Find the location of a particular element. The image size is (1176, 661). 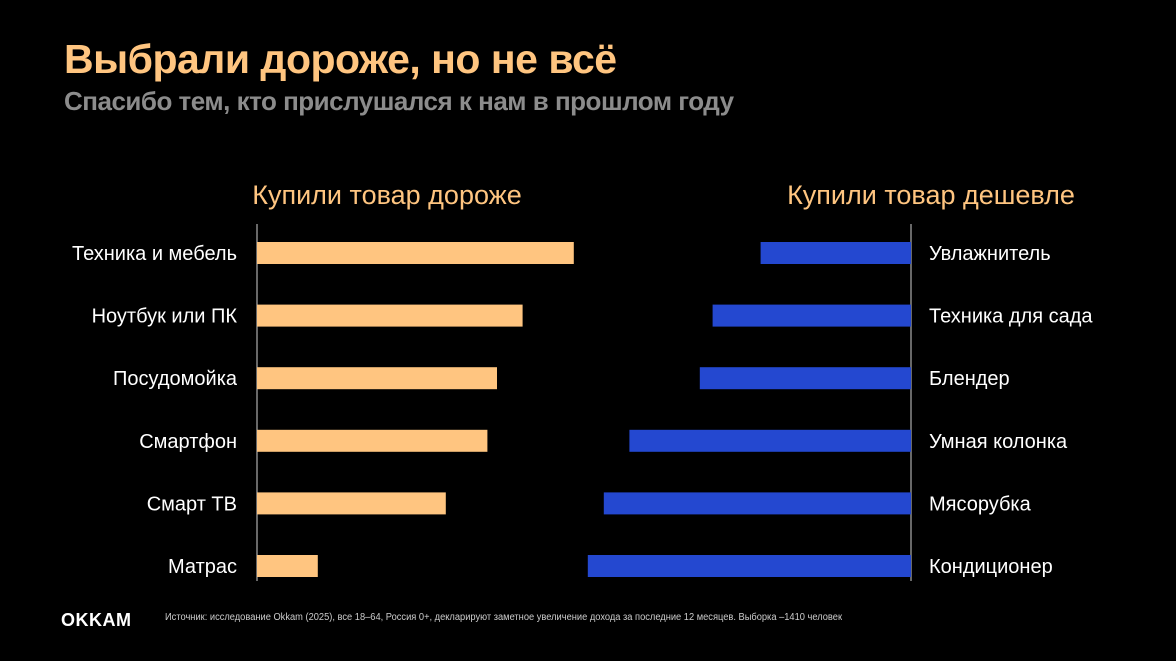

category-label: Смарт ТВ is located at coordinates (192, 504).